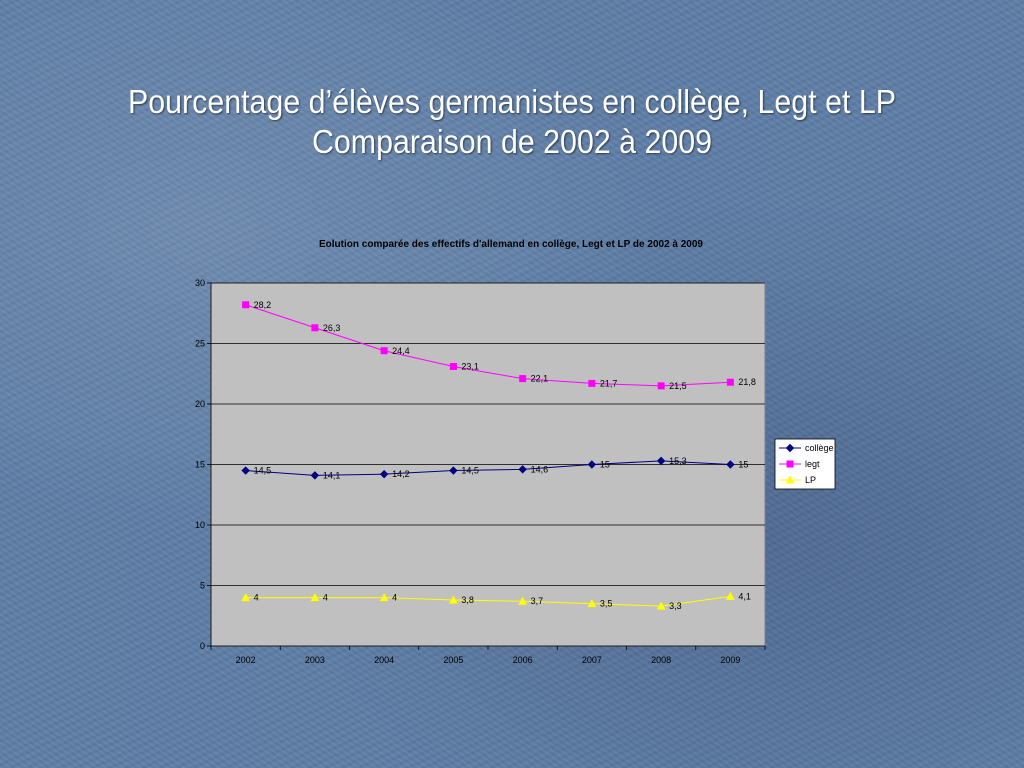 Image resolution: width=1024 pixels, height=768 pixels. What do you see at coordinates (812, 464) in the screenshot?
I see `legend-label: legt` at bounding box center [812, 464].